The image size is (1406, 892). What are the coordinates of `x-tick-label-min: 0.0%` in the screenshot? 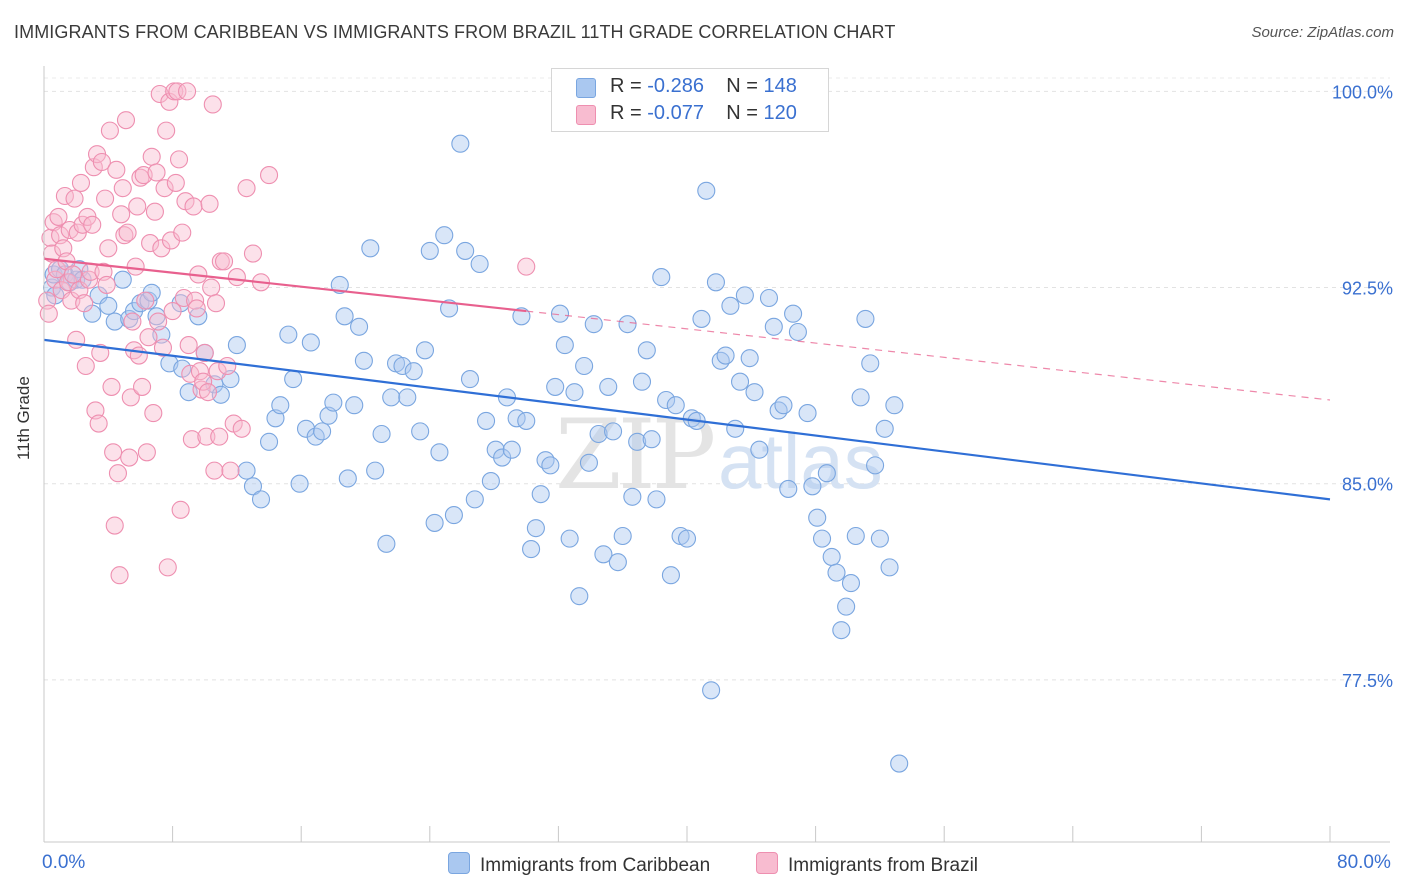 It's located at (64, 862).